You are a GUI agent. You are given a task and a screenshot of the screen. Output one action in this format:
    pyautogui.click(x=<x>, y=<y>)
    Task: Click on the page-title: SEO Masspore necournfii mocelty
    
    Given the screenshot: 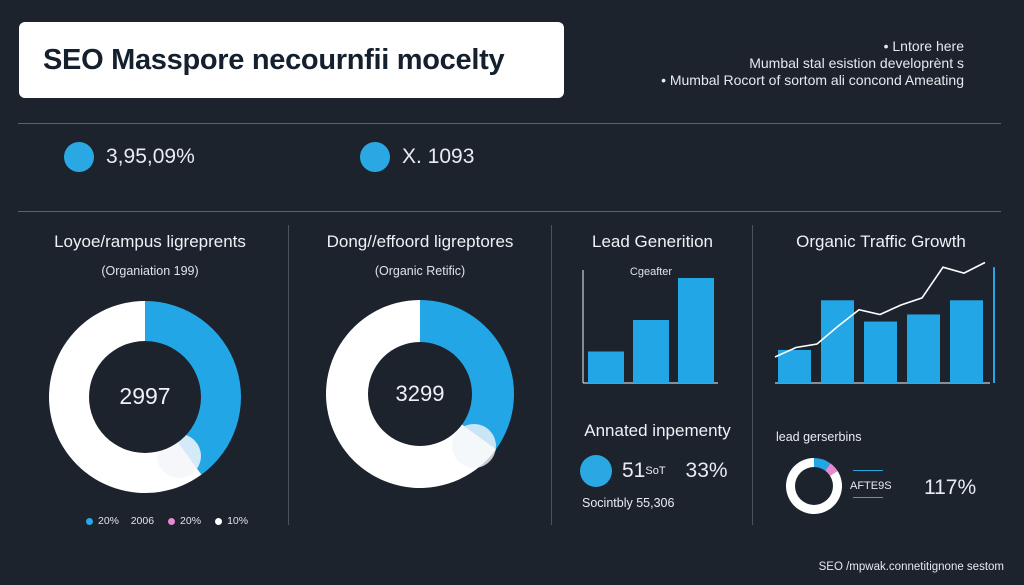 What is the action you would take?
    pyautogui.click(x=274, y=59)
    